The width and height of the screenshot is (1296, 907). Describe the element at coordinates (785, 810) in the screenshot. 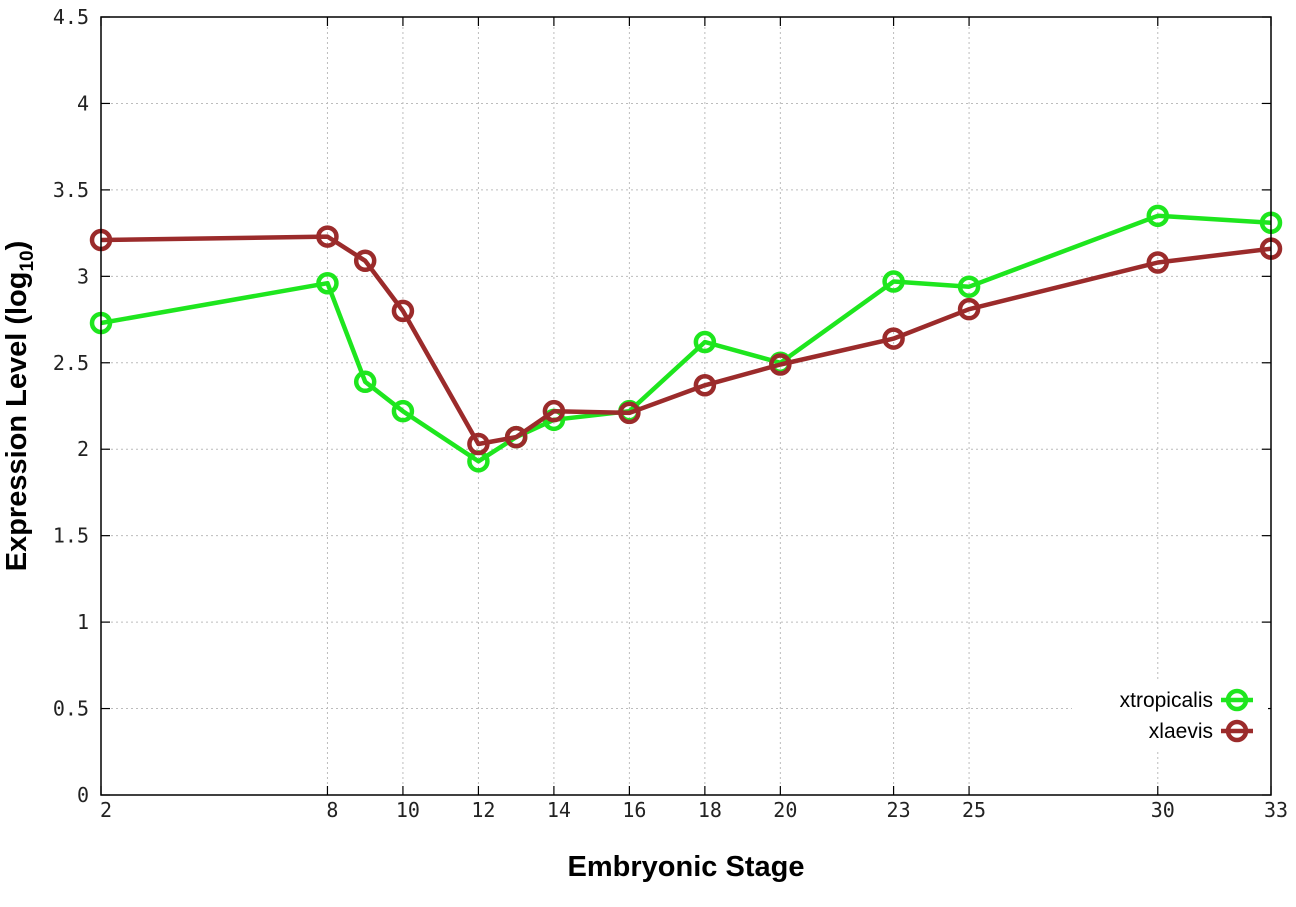

I see `x-tick-label: 20` at that location.